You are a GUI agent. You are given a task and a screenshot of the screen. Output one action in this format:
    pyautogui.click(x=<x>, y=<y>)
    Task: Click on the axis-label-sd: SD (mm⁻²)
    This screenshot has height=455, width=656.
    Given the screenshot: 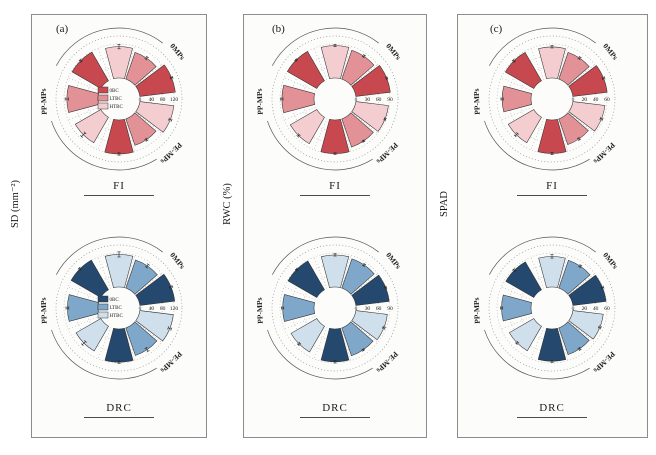 What is the action you would take?
    pyautogui.click(x=15, y=204)
    